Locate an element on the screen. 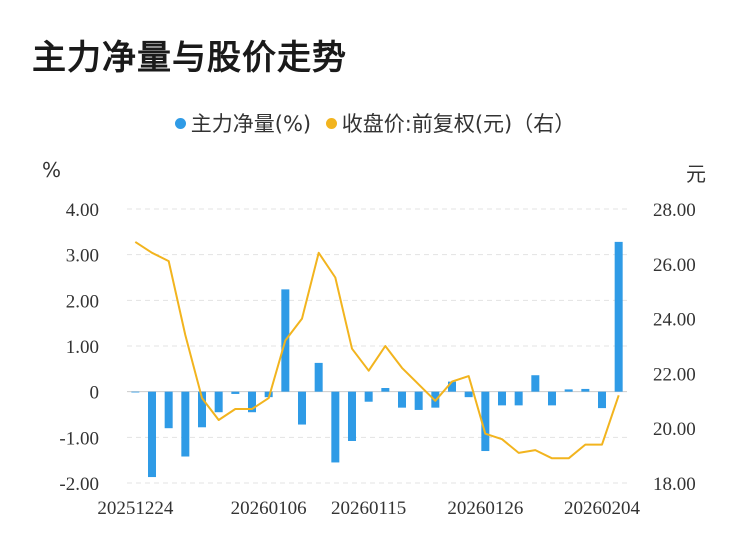 The height and width of the screenshot is (558, 750). left-tick-label: 3.00 is located at coordinates (82, 256).